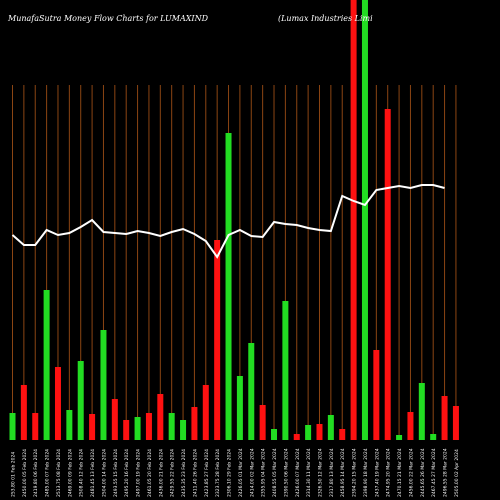  I want to click on x-tick-label: 2423.85 27 Feb 2024, so click(207, 473).